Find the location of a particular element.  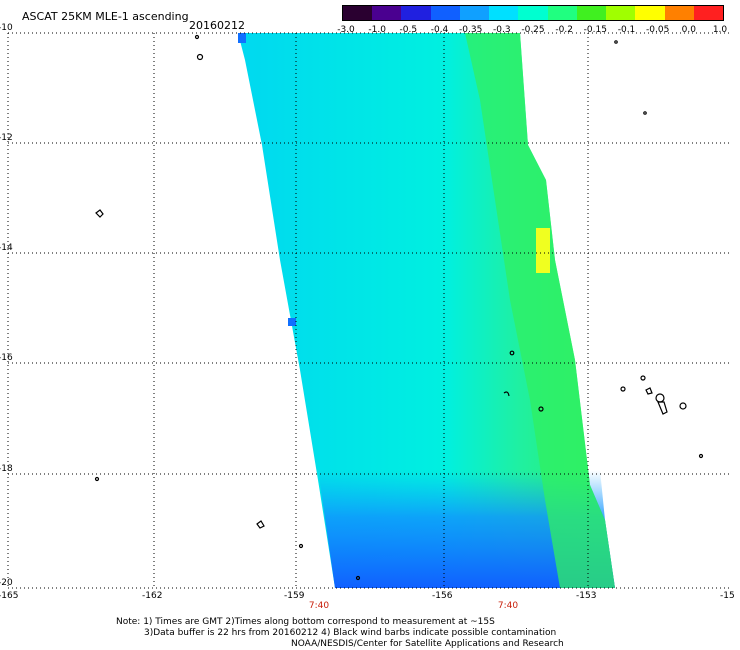

longitude-tick-label: -156 is located at coordinates (442, 596).